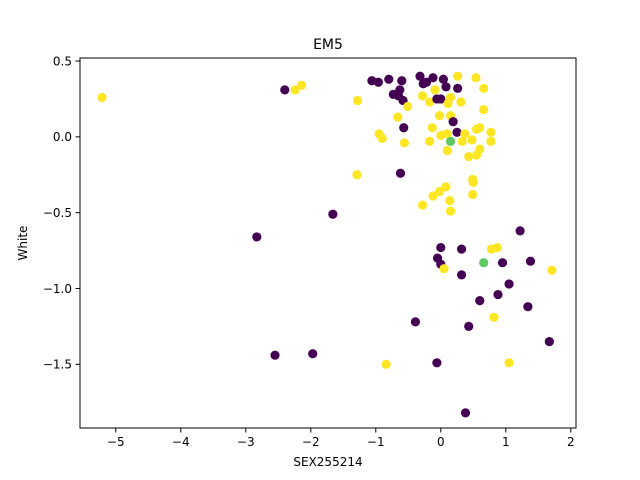  I want to click on x-tick-label: 1, so click(506, 442).